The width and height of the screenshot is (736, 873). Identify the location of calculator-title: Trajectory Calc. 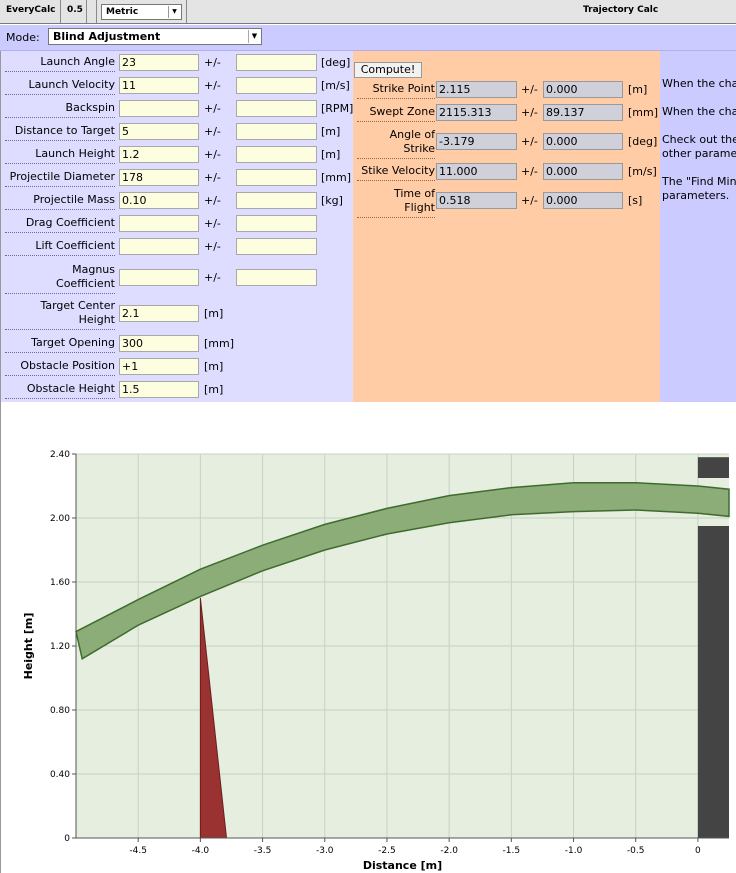
(621, 10).